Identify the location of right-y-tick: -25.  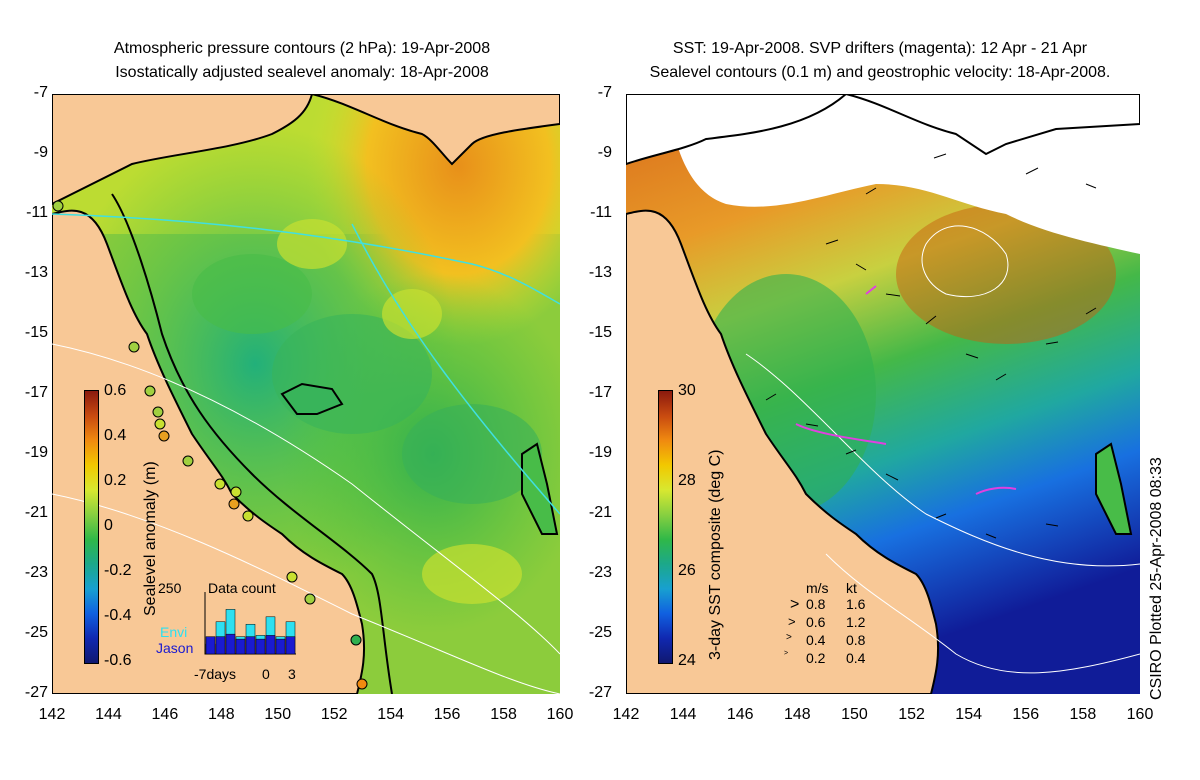
(600, 632).